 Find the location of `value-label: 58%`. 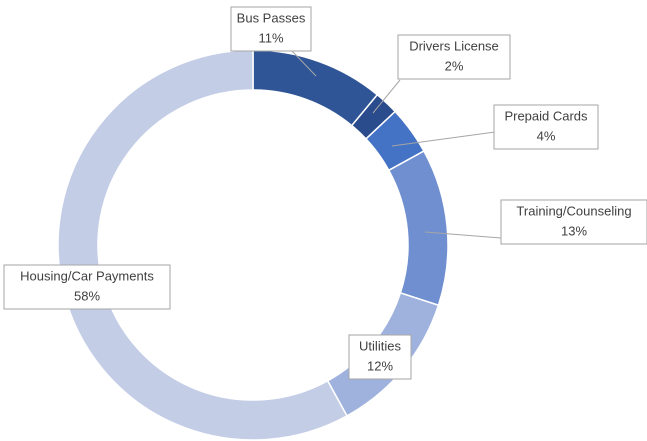

value-label: 58% is located at coordinates (87, 295).